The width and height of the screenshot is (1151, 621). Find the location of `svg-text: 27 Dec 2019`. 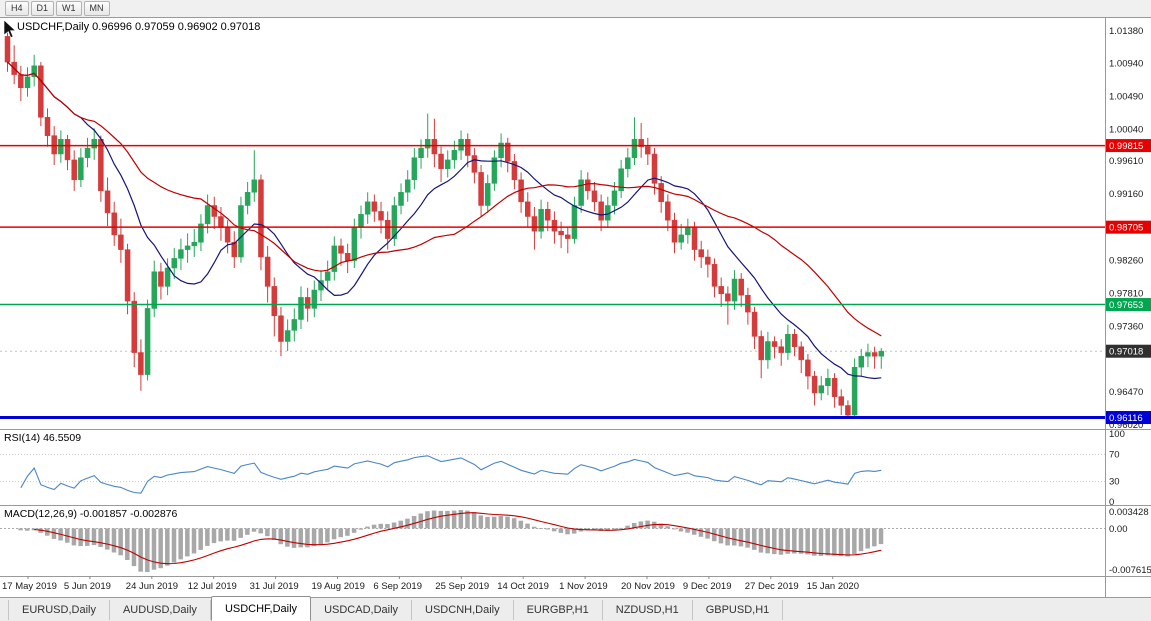

svg-text: 27 Dec 2019 is located at coordinates (772, 586).